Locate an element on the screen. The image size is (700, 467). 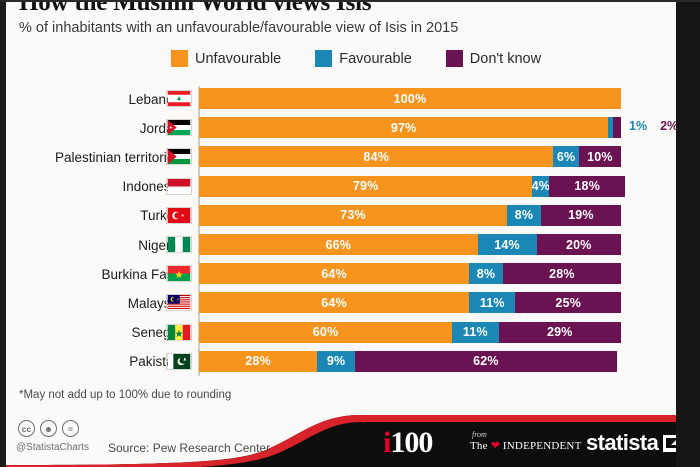
y-axis-line is located at coordinates (199, 231).